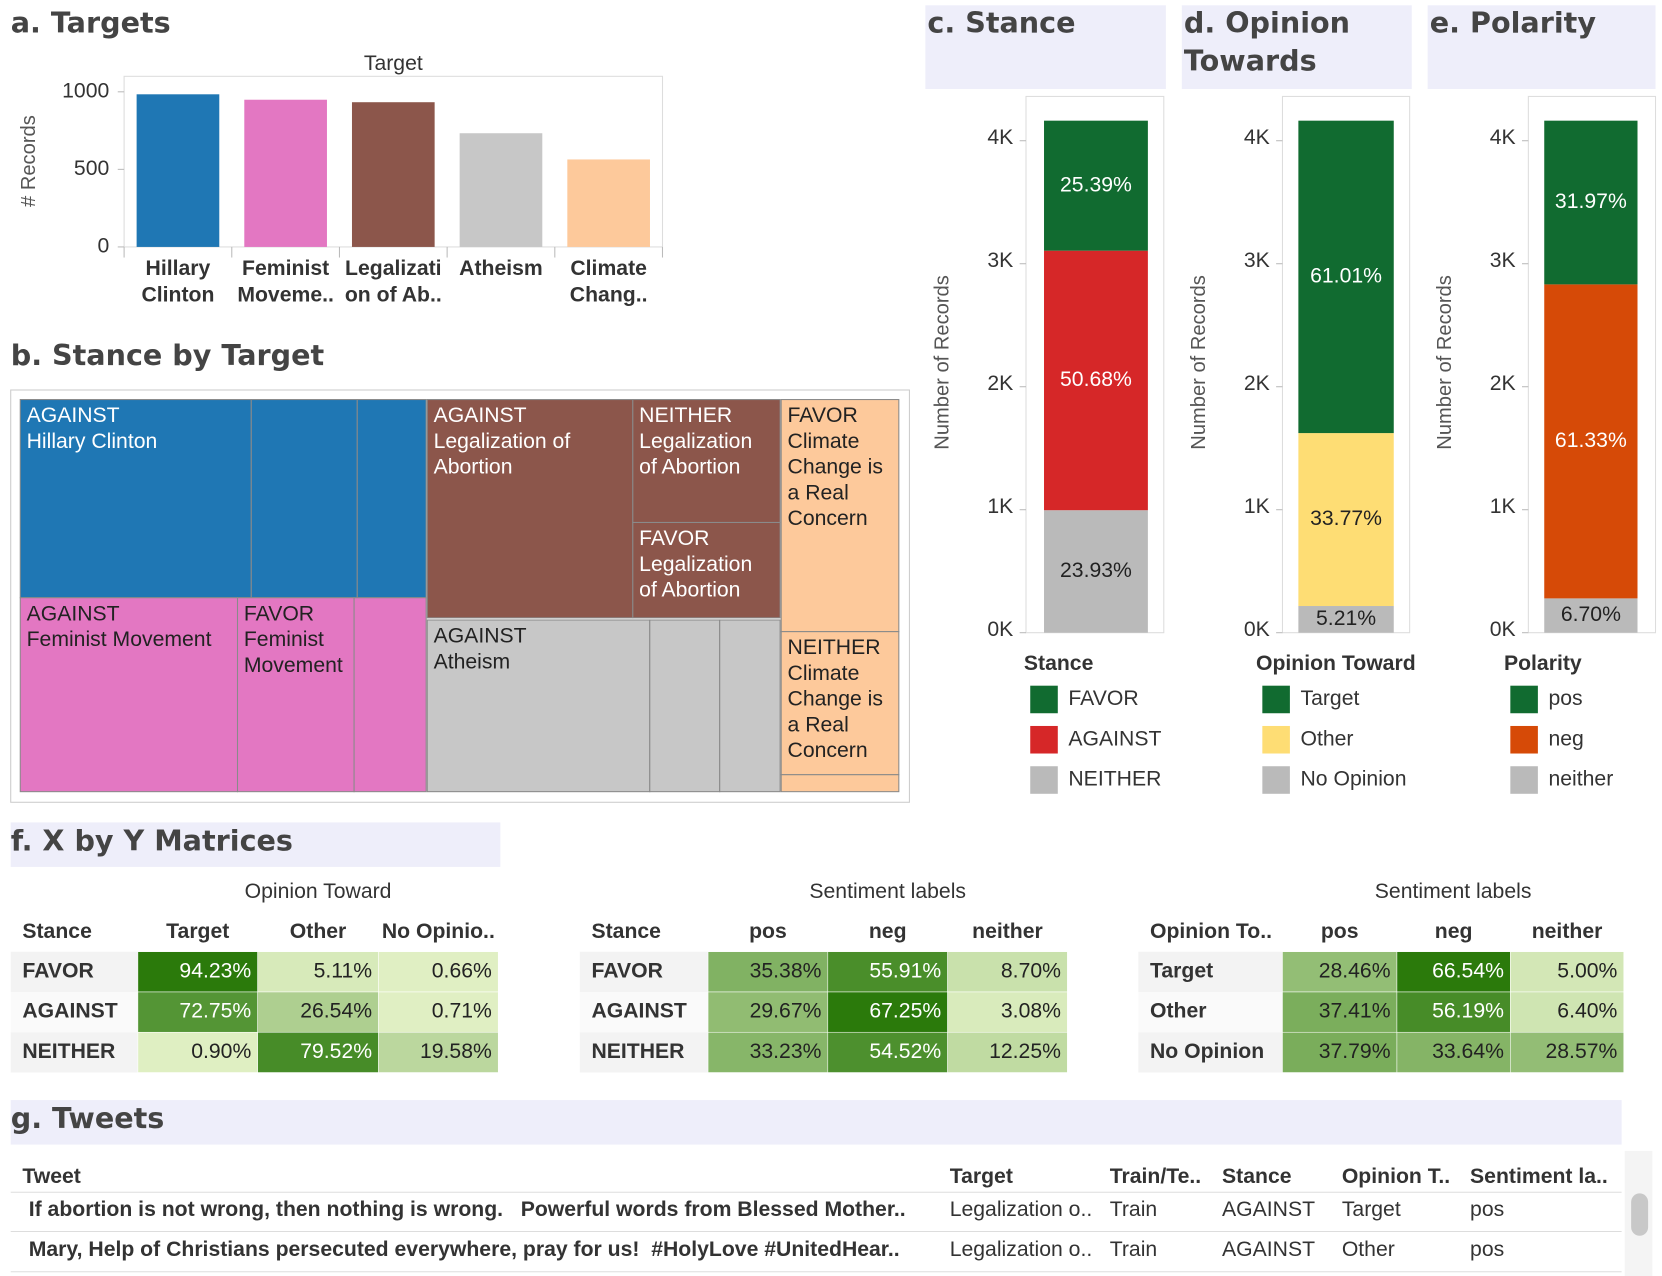 The image size is (1662, 1276). I want to click on cell-label: 6.40%, so click(1587, 1011).